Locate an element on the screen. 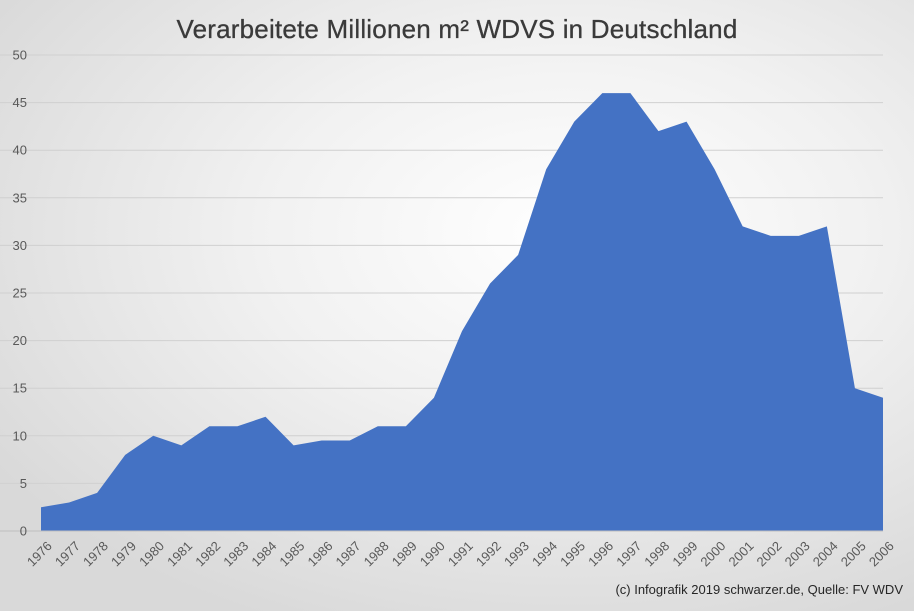 This screenshot has height=611, width=914. x-tick-label-1985: 1985 is located at coordinates (291, 553).